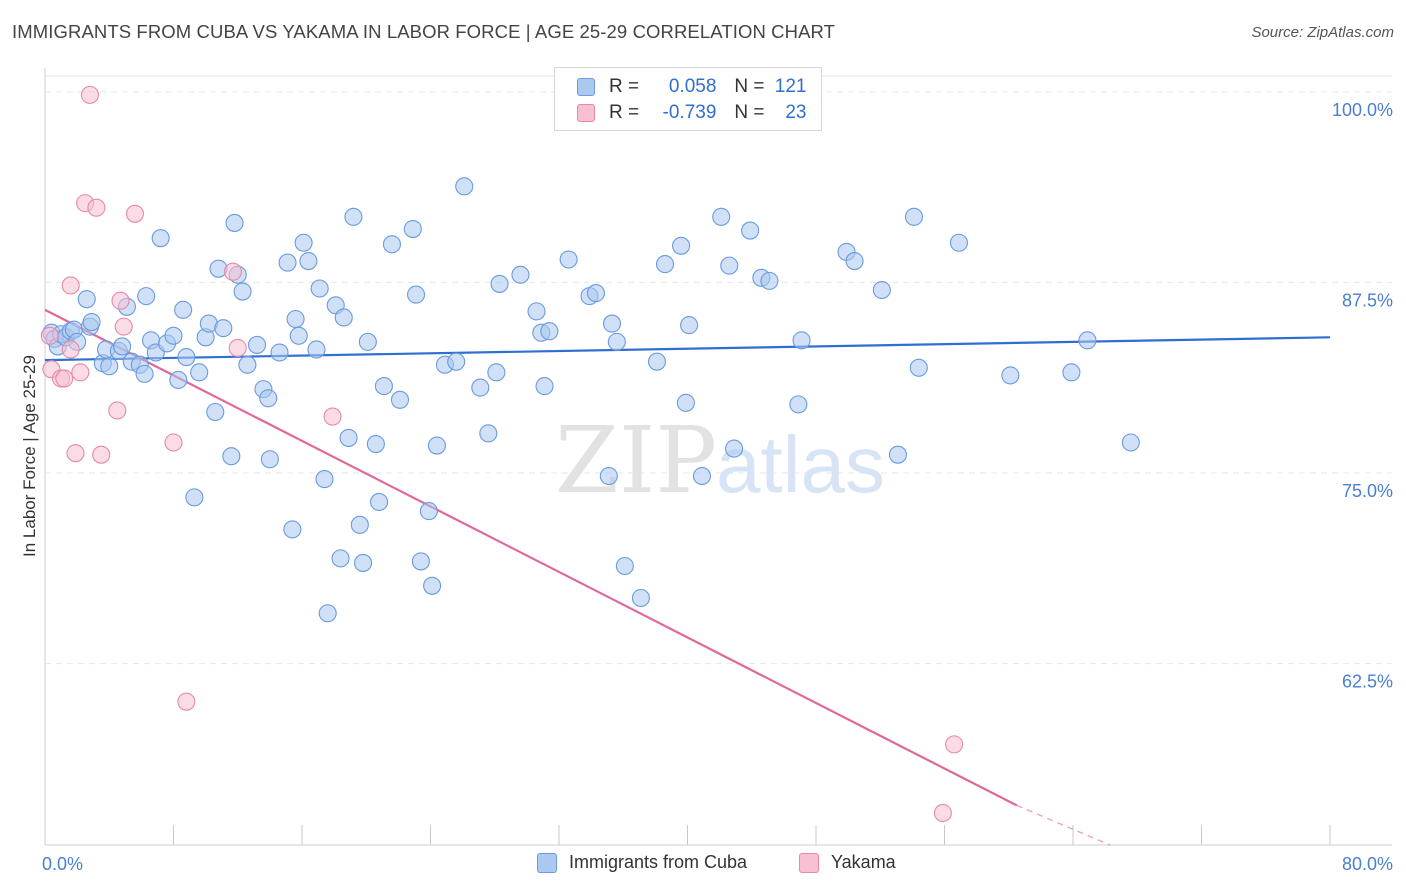 This screenshot has width=1406, height=892. What do you see at coordinates (1362, 110) in the screenshot?
I see `y-tick-label: 100.0%` at bounding box center [1362, 110].